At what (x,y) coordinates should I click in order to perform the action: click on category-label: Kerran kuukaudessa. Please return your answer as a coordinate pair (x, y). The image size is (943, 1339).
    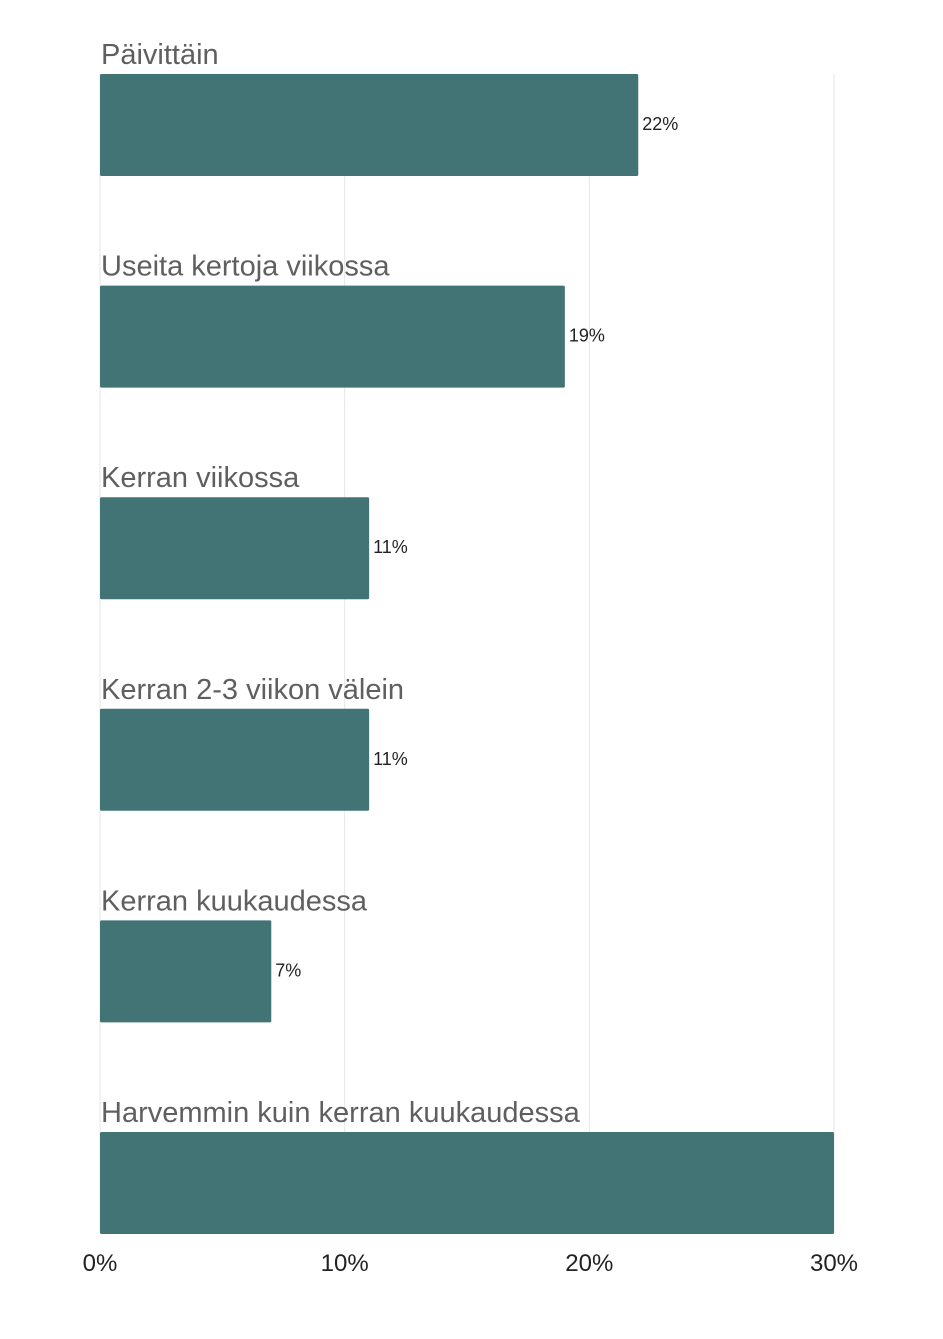
    Looking at the image, I should click on (234, 901).